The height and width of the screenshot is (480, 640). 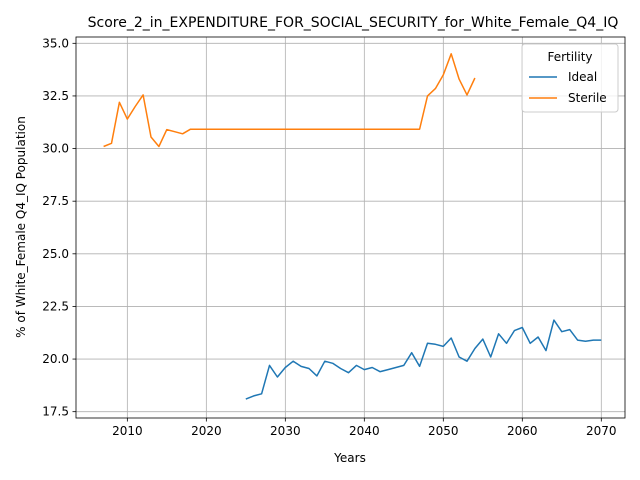 I want to click on y-tick-label: 32.5, so click(x=55, y=96).